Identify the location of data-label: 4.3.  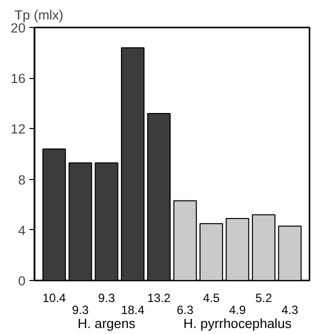
(290, 310).